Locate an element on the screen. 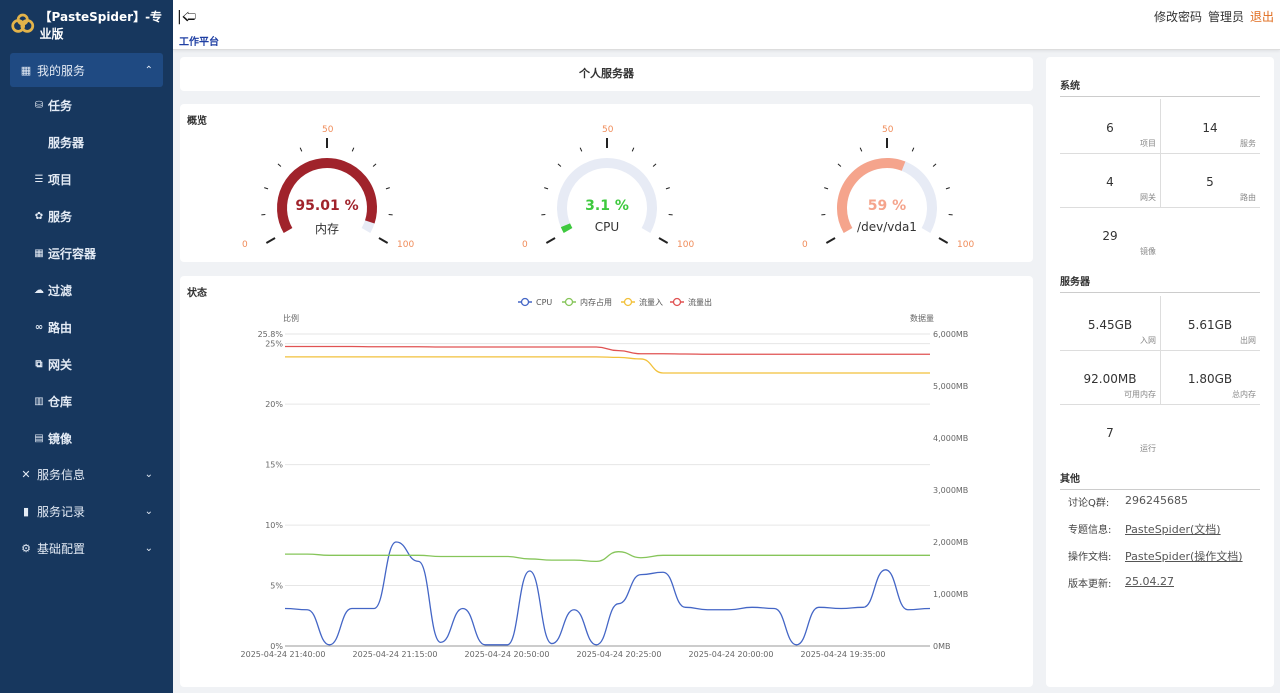 This screenshot has height=693, width=1280. brand: 【PasteSpider】-专业版 is located at coordinates (86, 25).